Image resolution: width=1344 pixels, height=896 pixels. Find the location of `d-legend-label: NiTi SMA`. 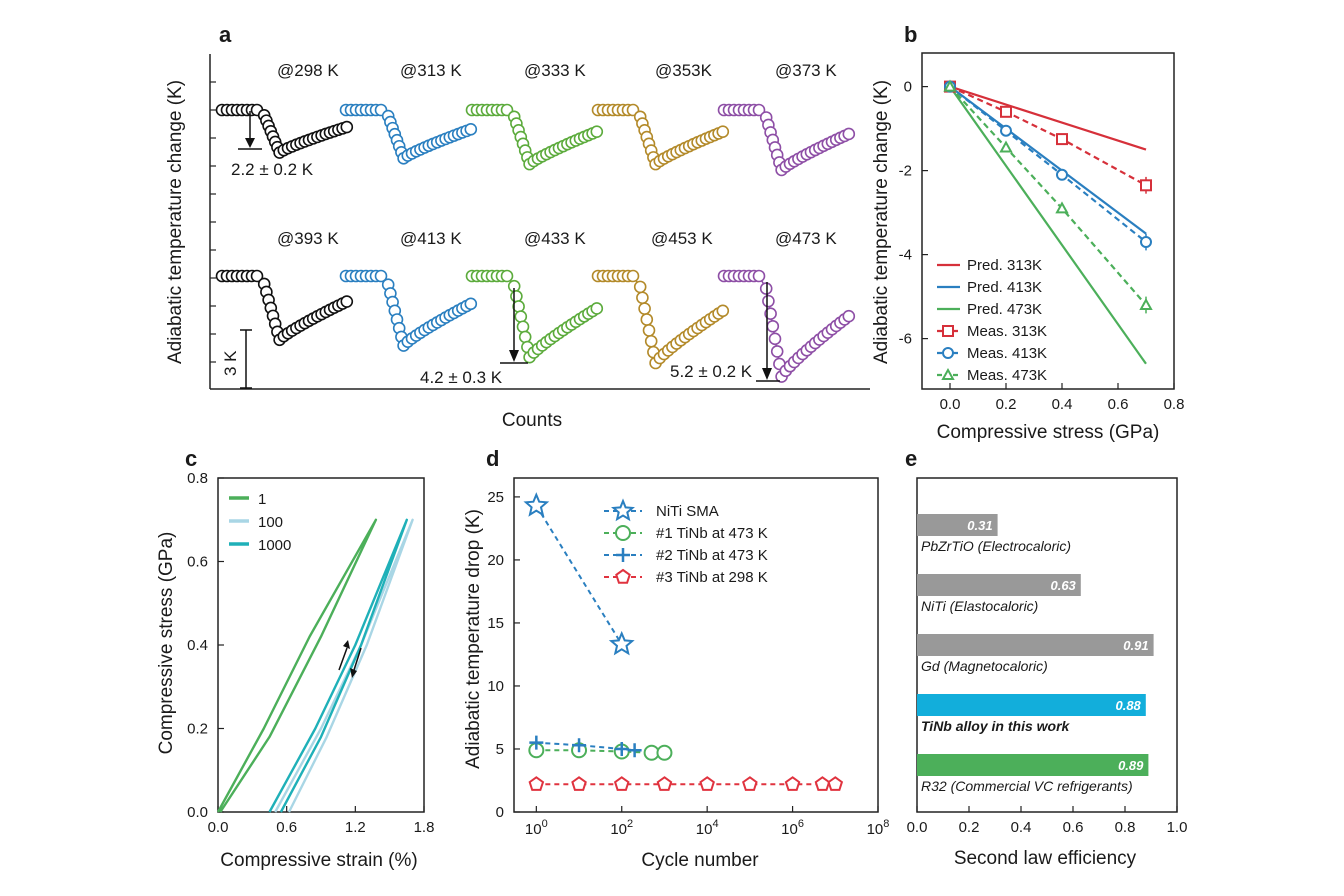

d-legend-label: NiTi SMA is located at coordinates (687, 511).